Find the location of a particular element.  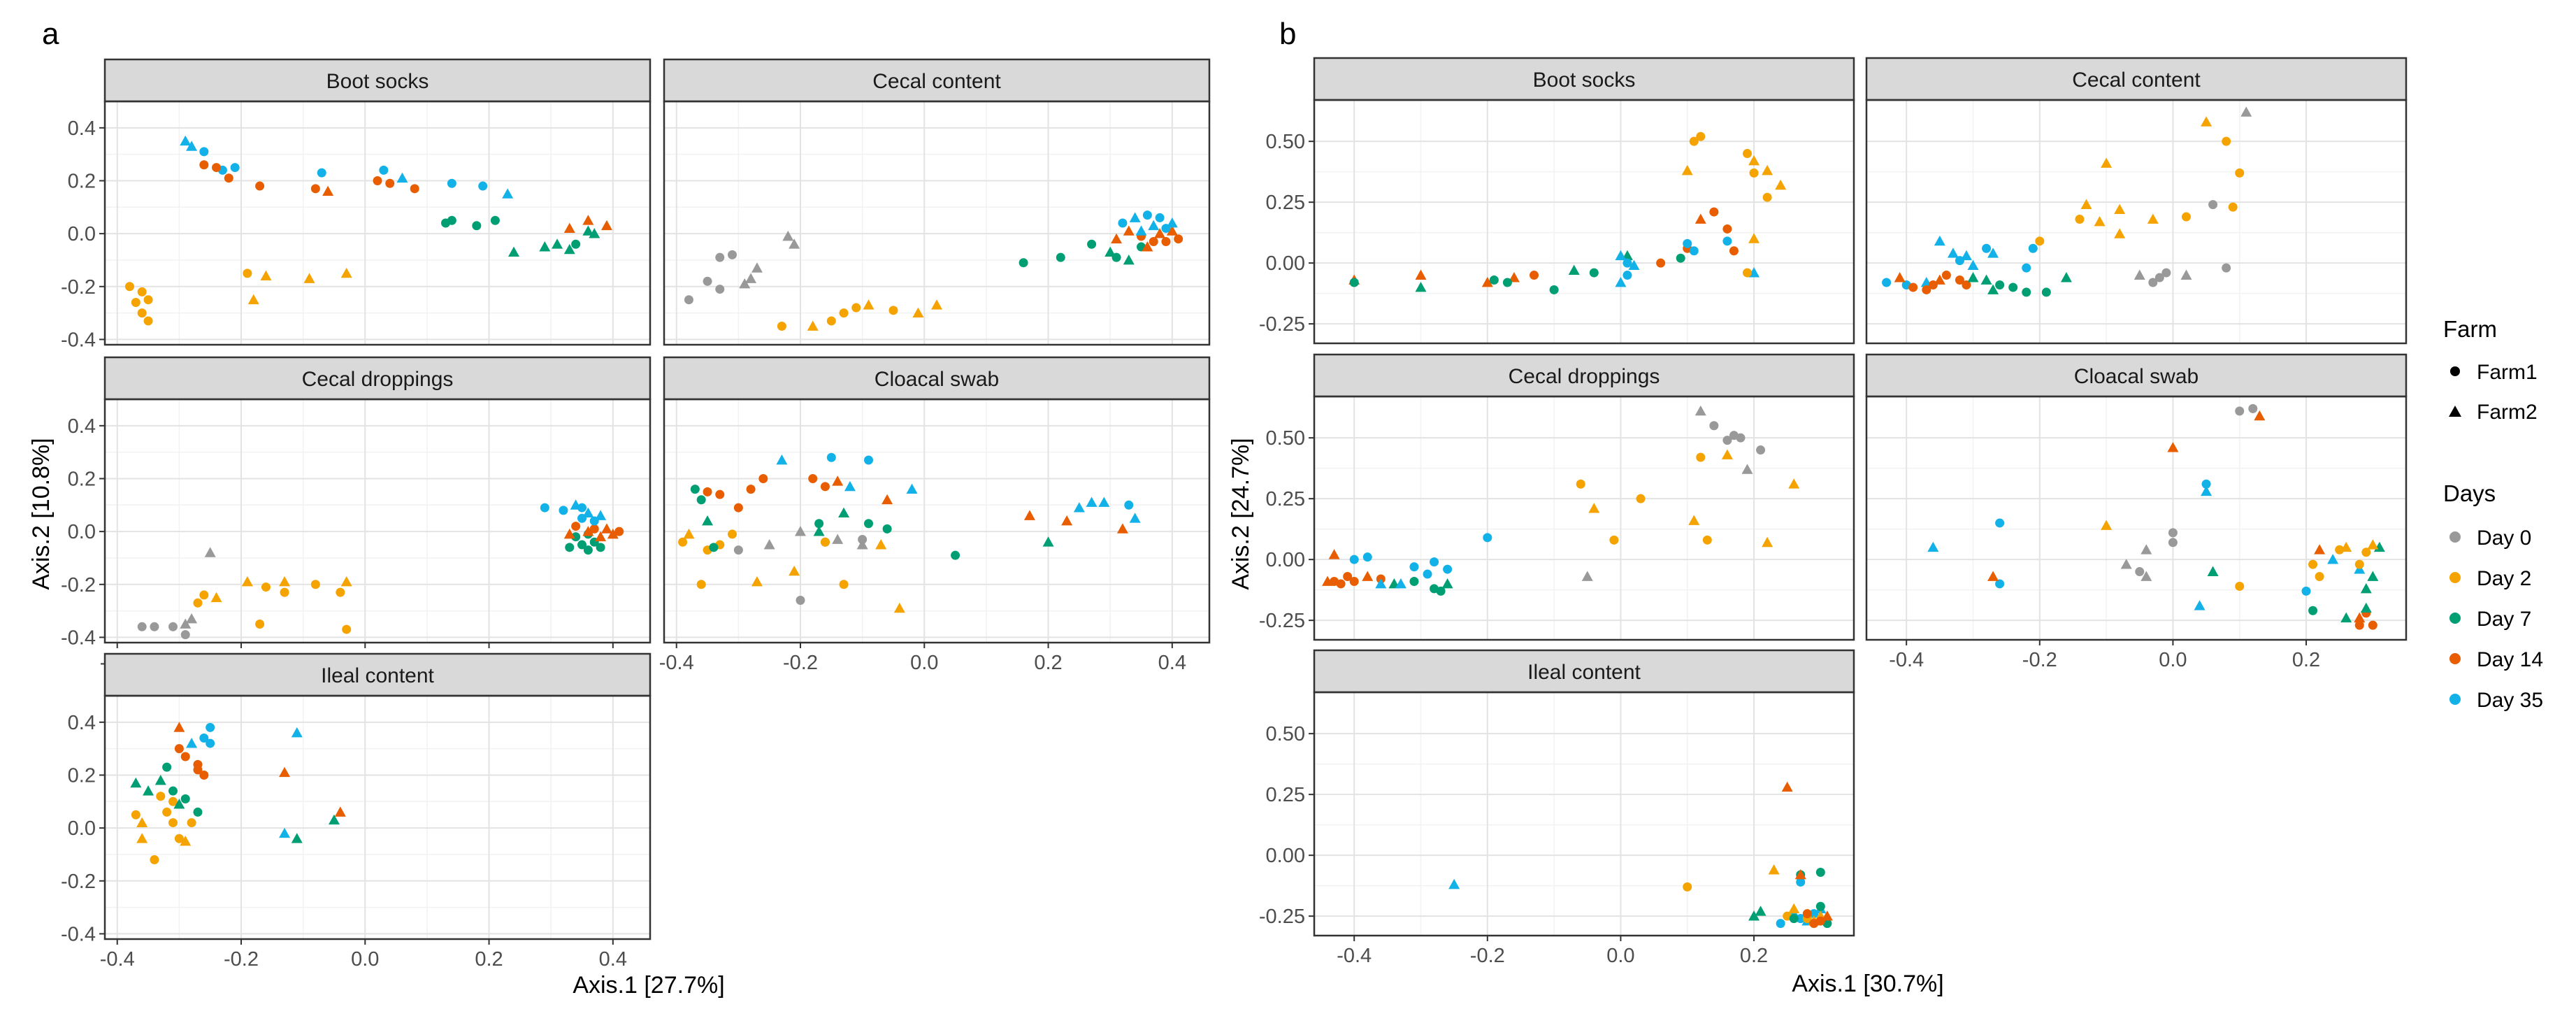

x-tick-label: 0.0 is located at coordinates (365, 960).